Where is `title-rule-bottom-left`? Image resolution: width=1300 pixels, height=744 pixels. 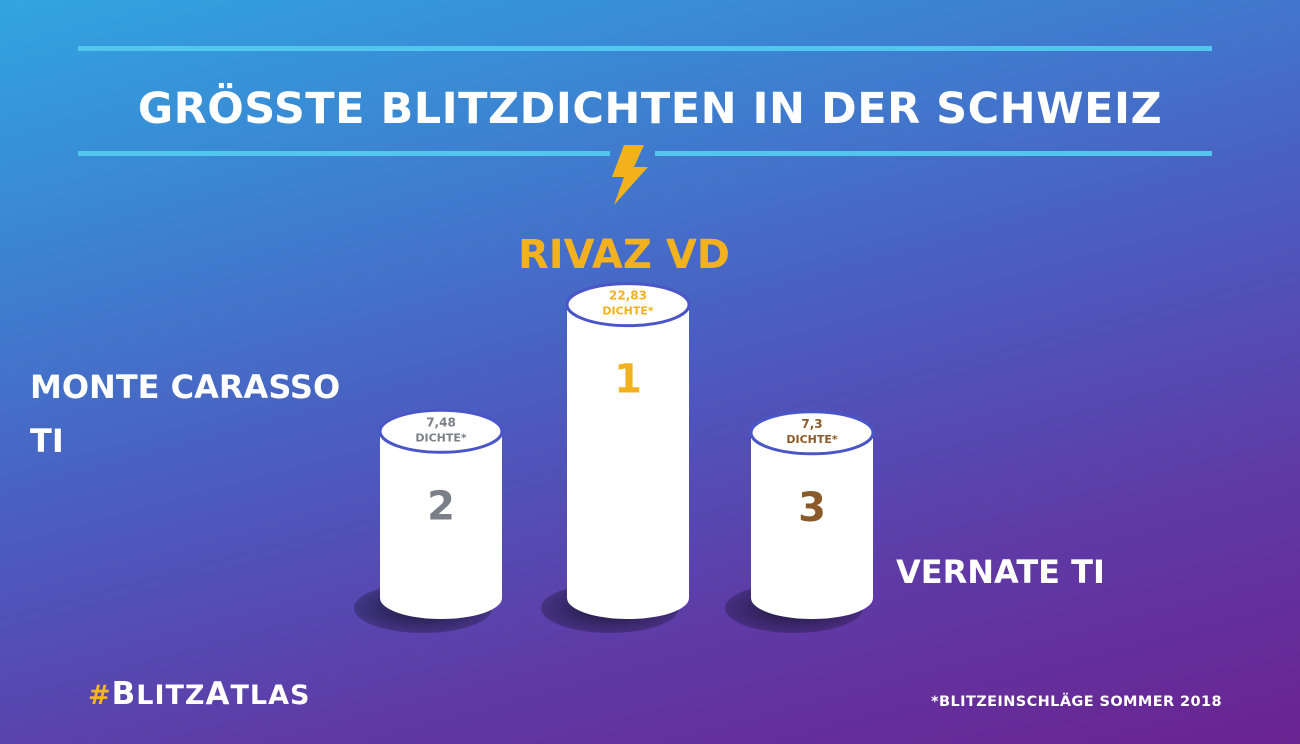
title-rule-bottom-left is located at coordinates (344, 153).